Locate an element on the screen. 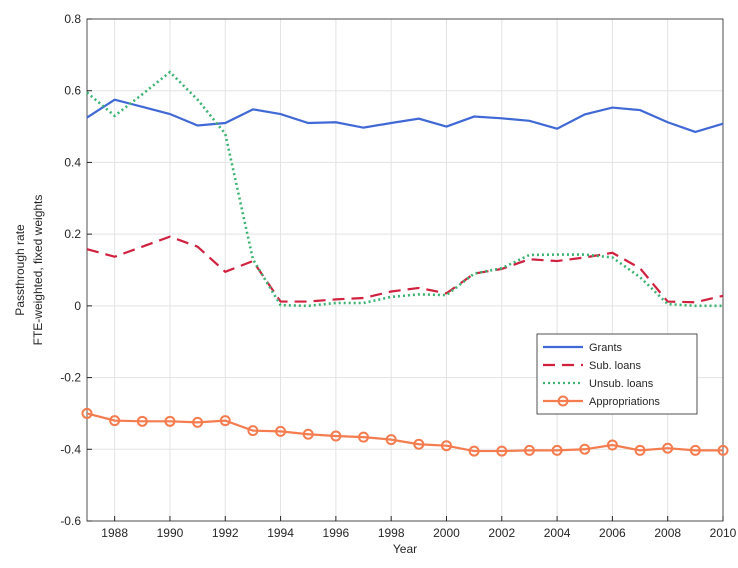 This screenshot has width=738, height=568. x-tick-label: 1998 is located at coordinates (391, 533).